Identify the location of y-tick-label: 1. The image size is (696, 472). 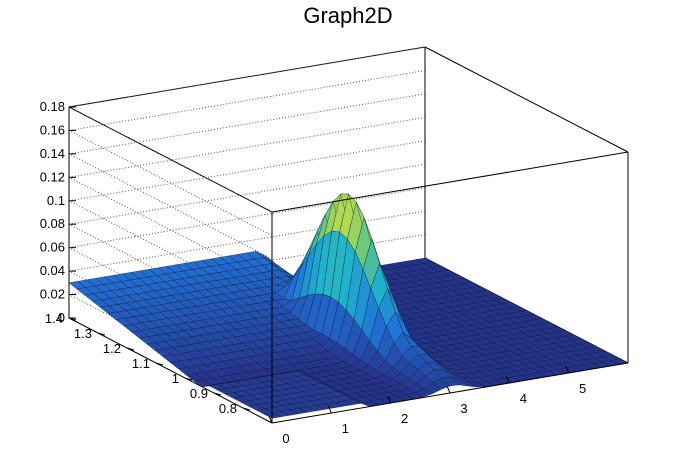
(175, 378).